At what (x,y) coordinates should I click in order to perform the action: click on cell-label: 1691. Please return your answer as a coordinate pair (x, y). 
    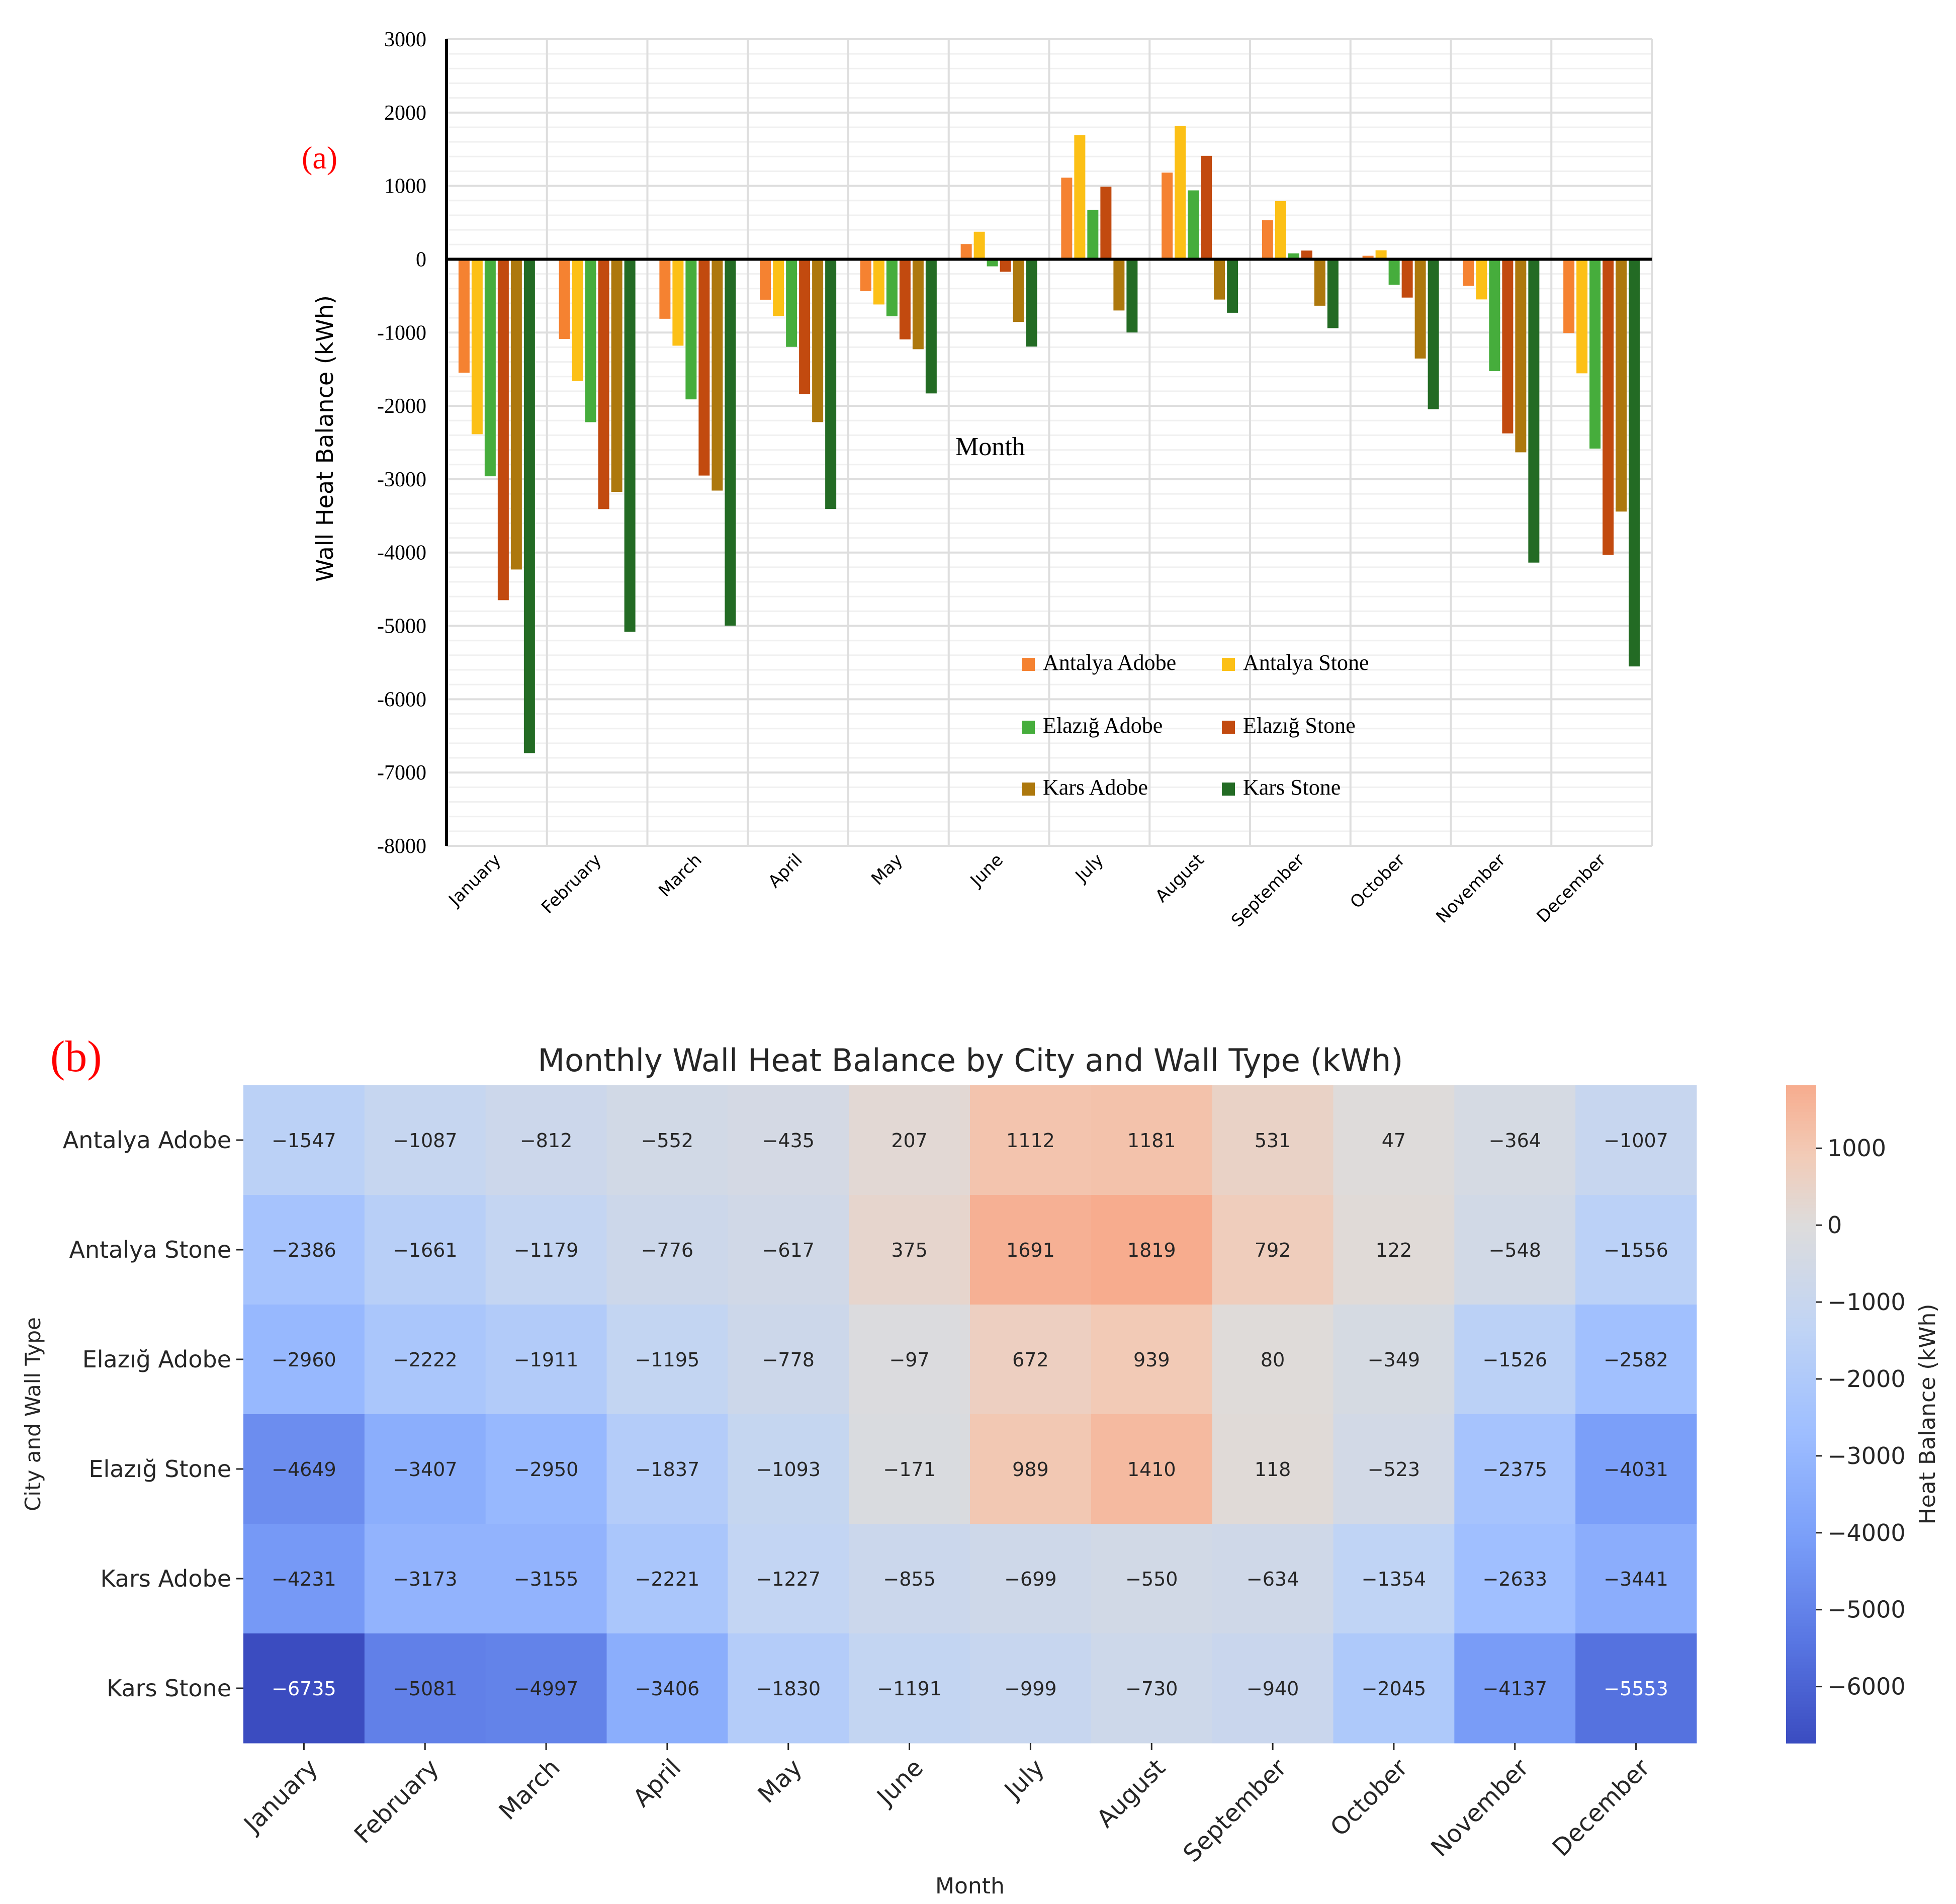
    Looking at the image, I should click on (1030, 1250).